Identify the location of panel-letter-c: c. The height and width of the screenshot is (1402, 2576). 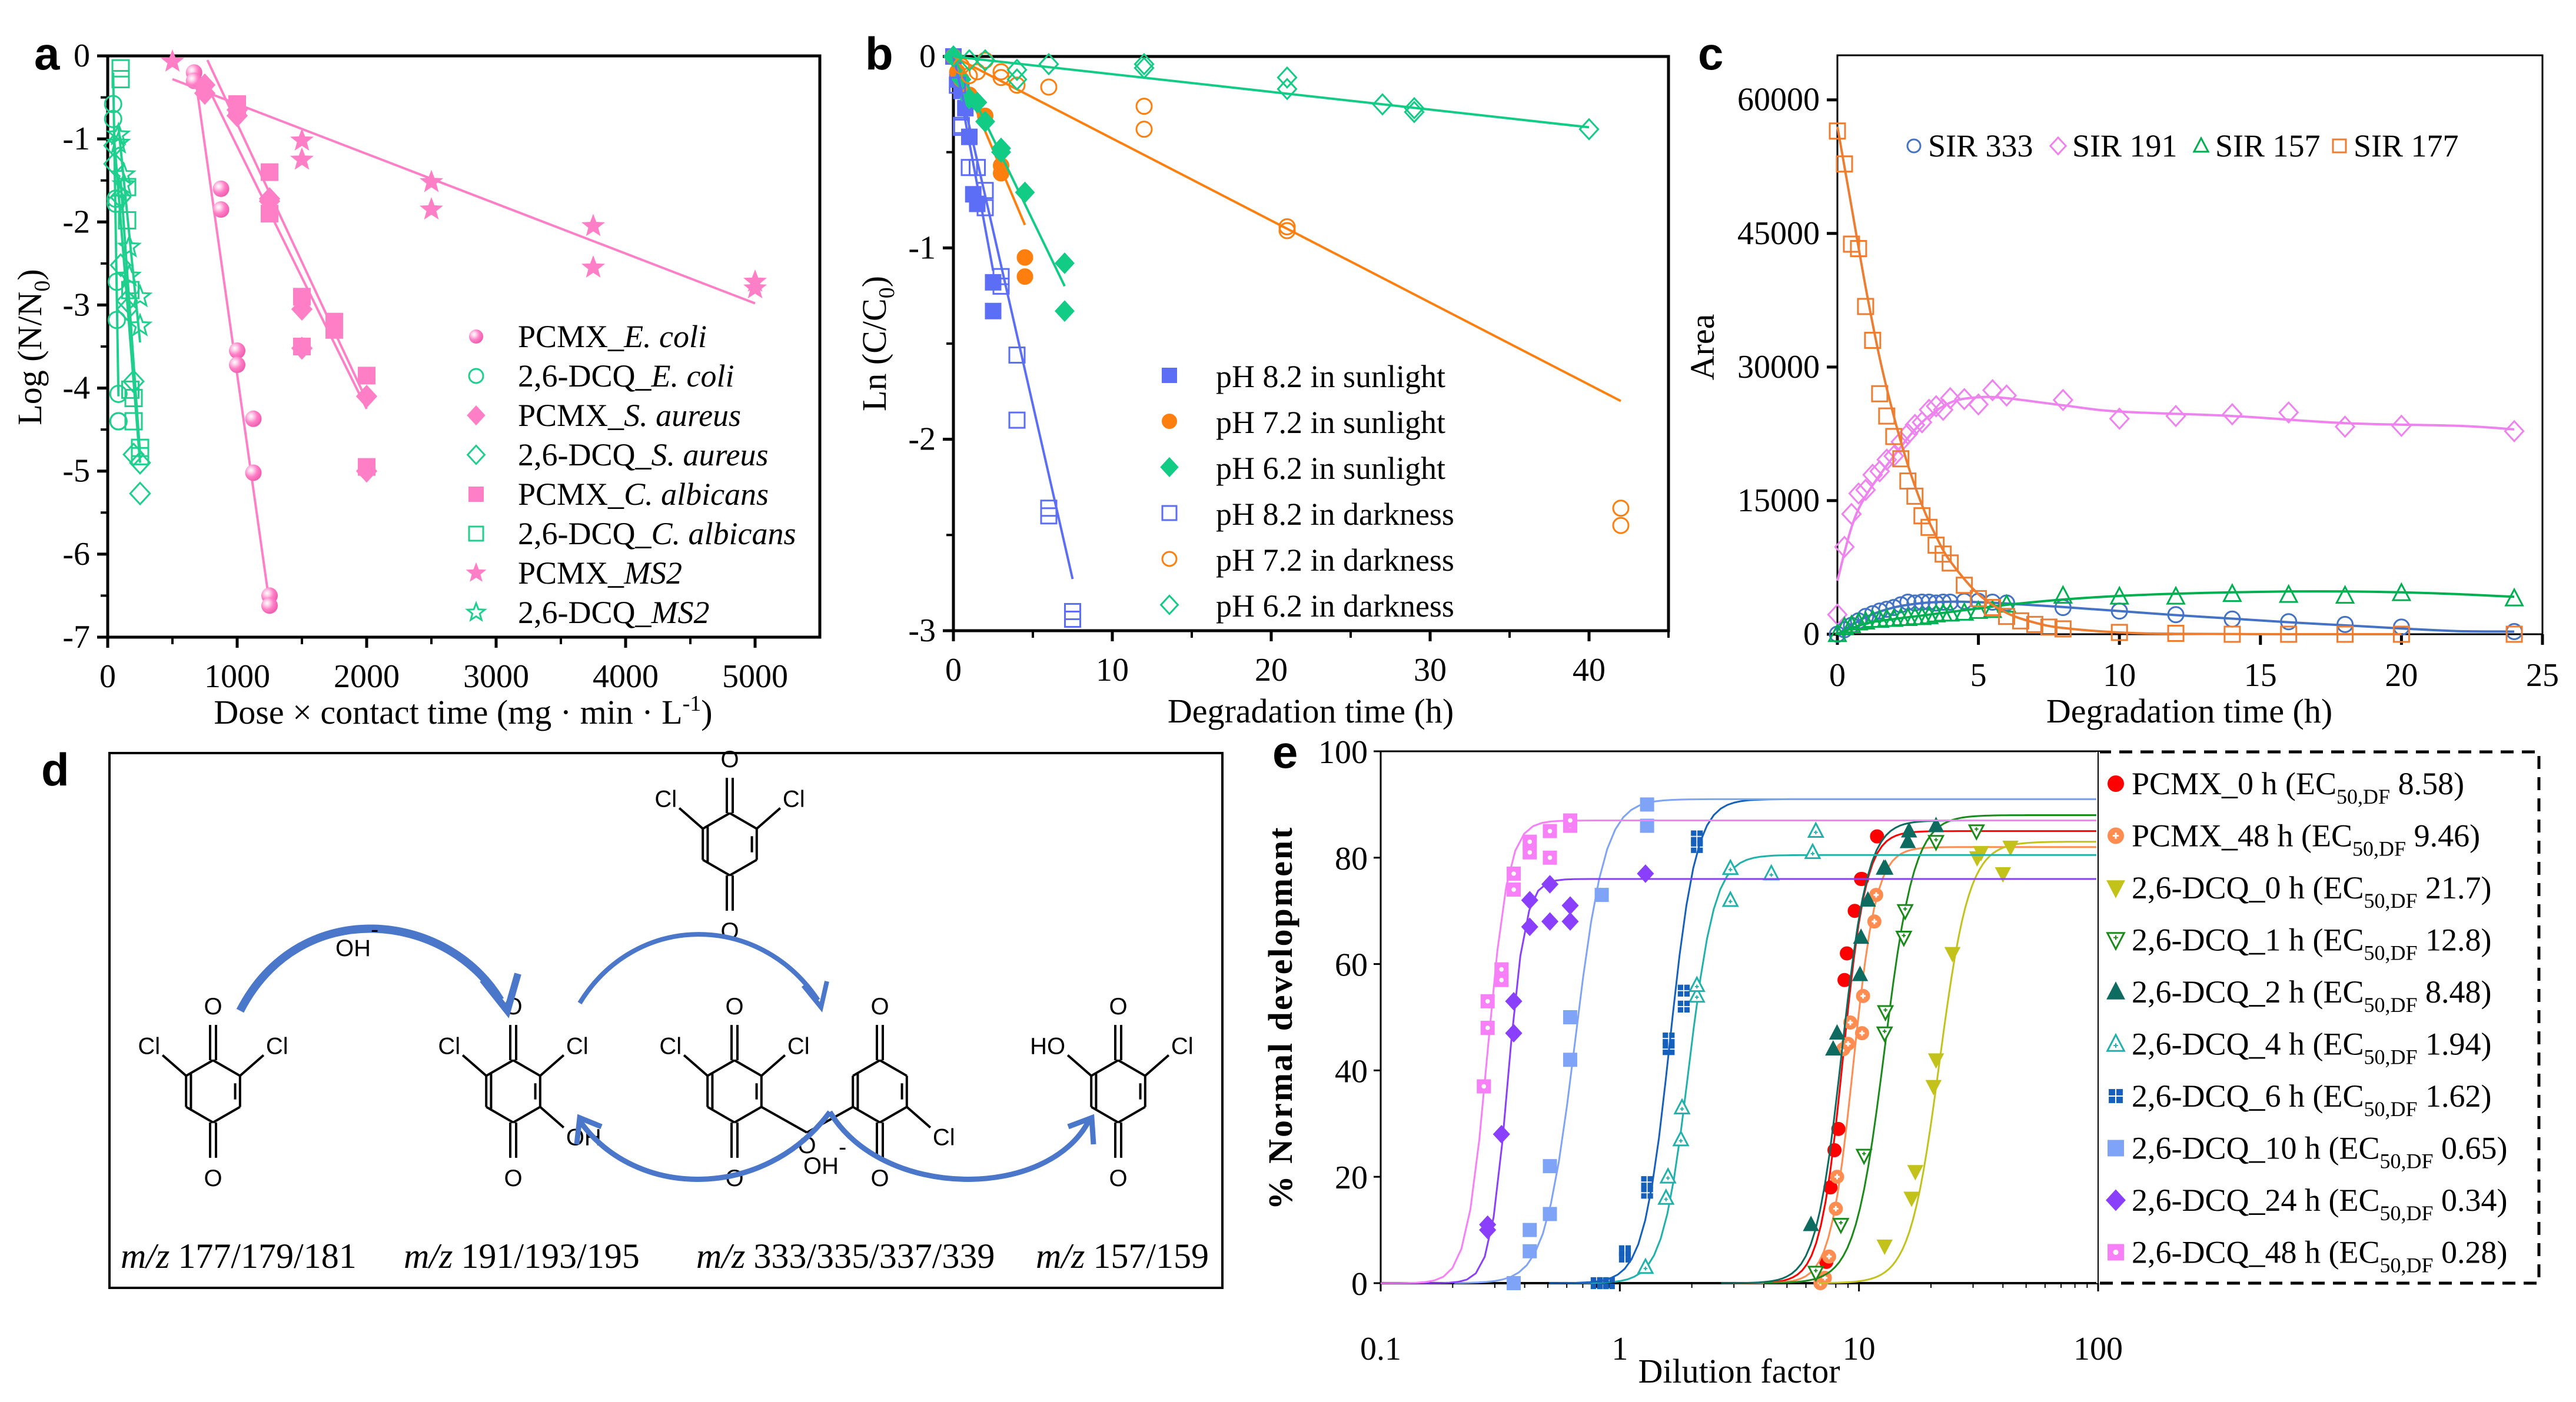
(1710, 53).